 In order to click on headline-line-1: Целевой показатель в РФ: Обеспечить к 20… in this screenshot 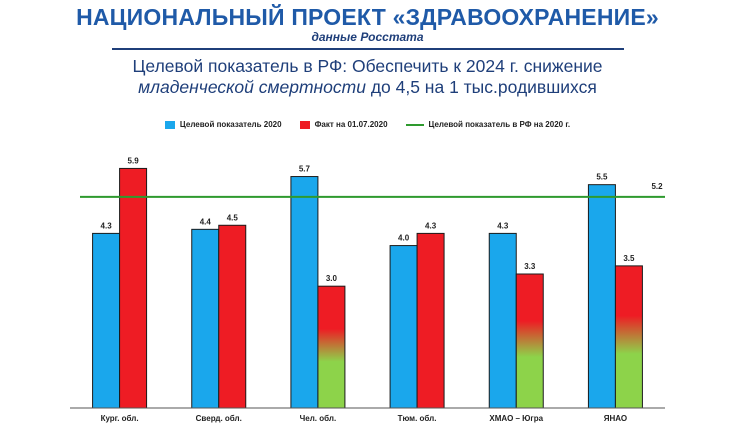, I will do `click(367, 66)`.